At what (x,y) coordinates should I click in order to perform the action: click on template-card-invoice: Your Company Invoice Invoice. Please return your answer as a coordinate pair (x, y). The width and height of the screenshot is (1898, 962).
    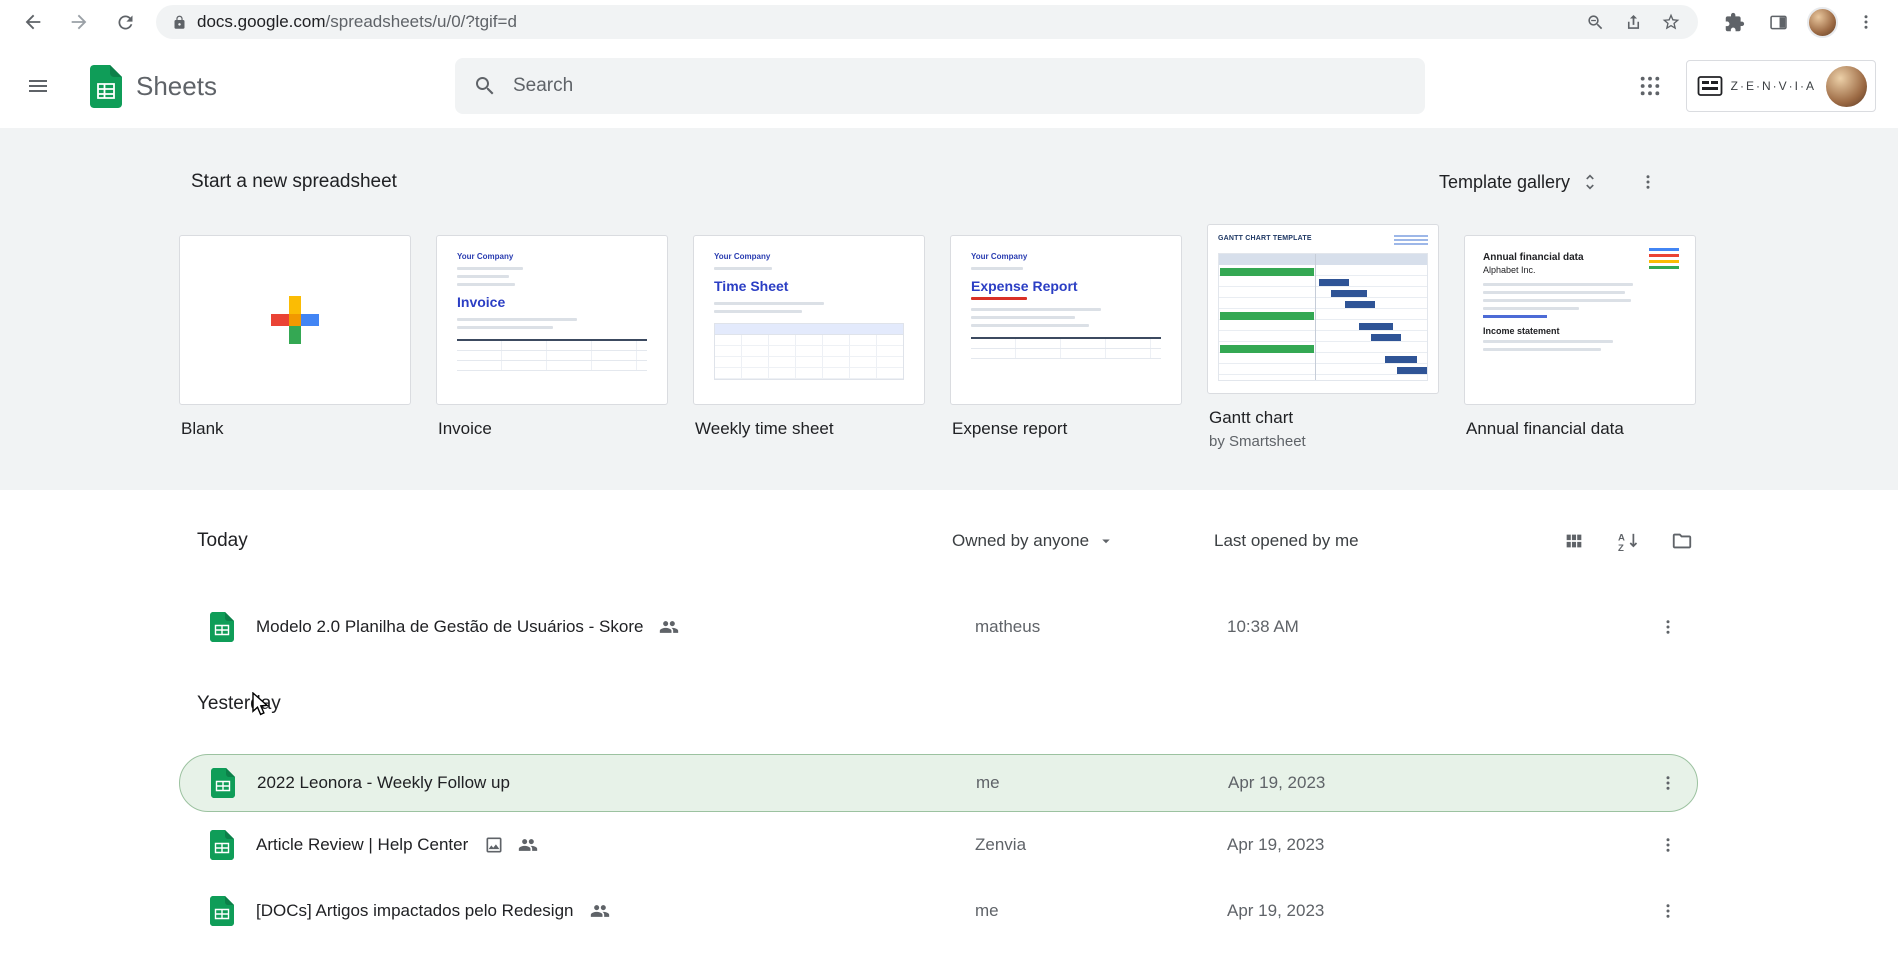
    Looking at the image, I should click on (552, 337).